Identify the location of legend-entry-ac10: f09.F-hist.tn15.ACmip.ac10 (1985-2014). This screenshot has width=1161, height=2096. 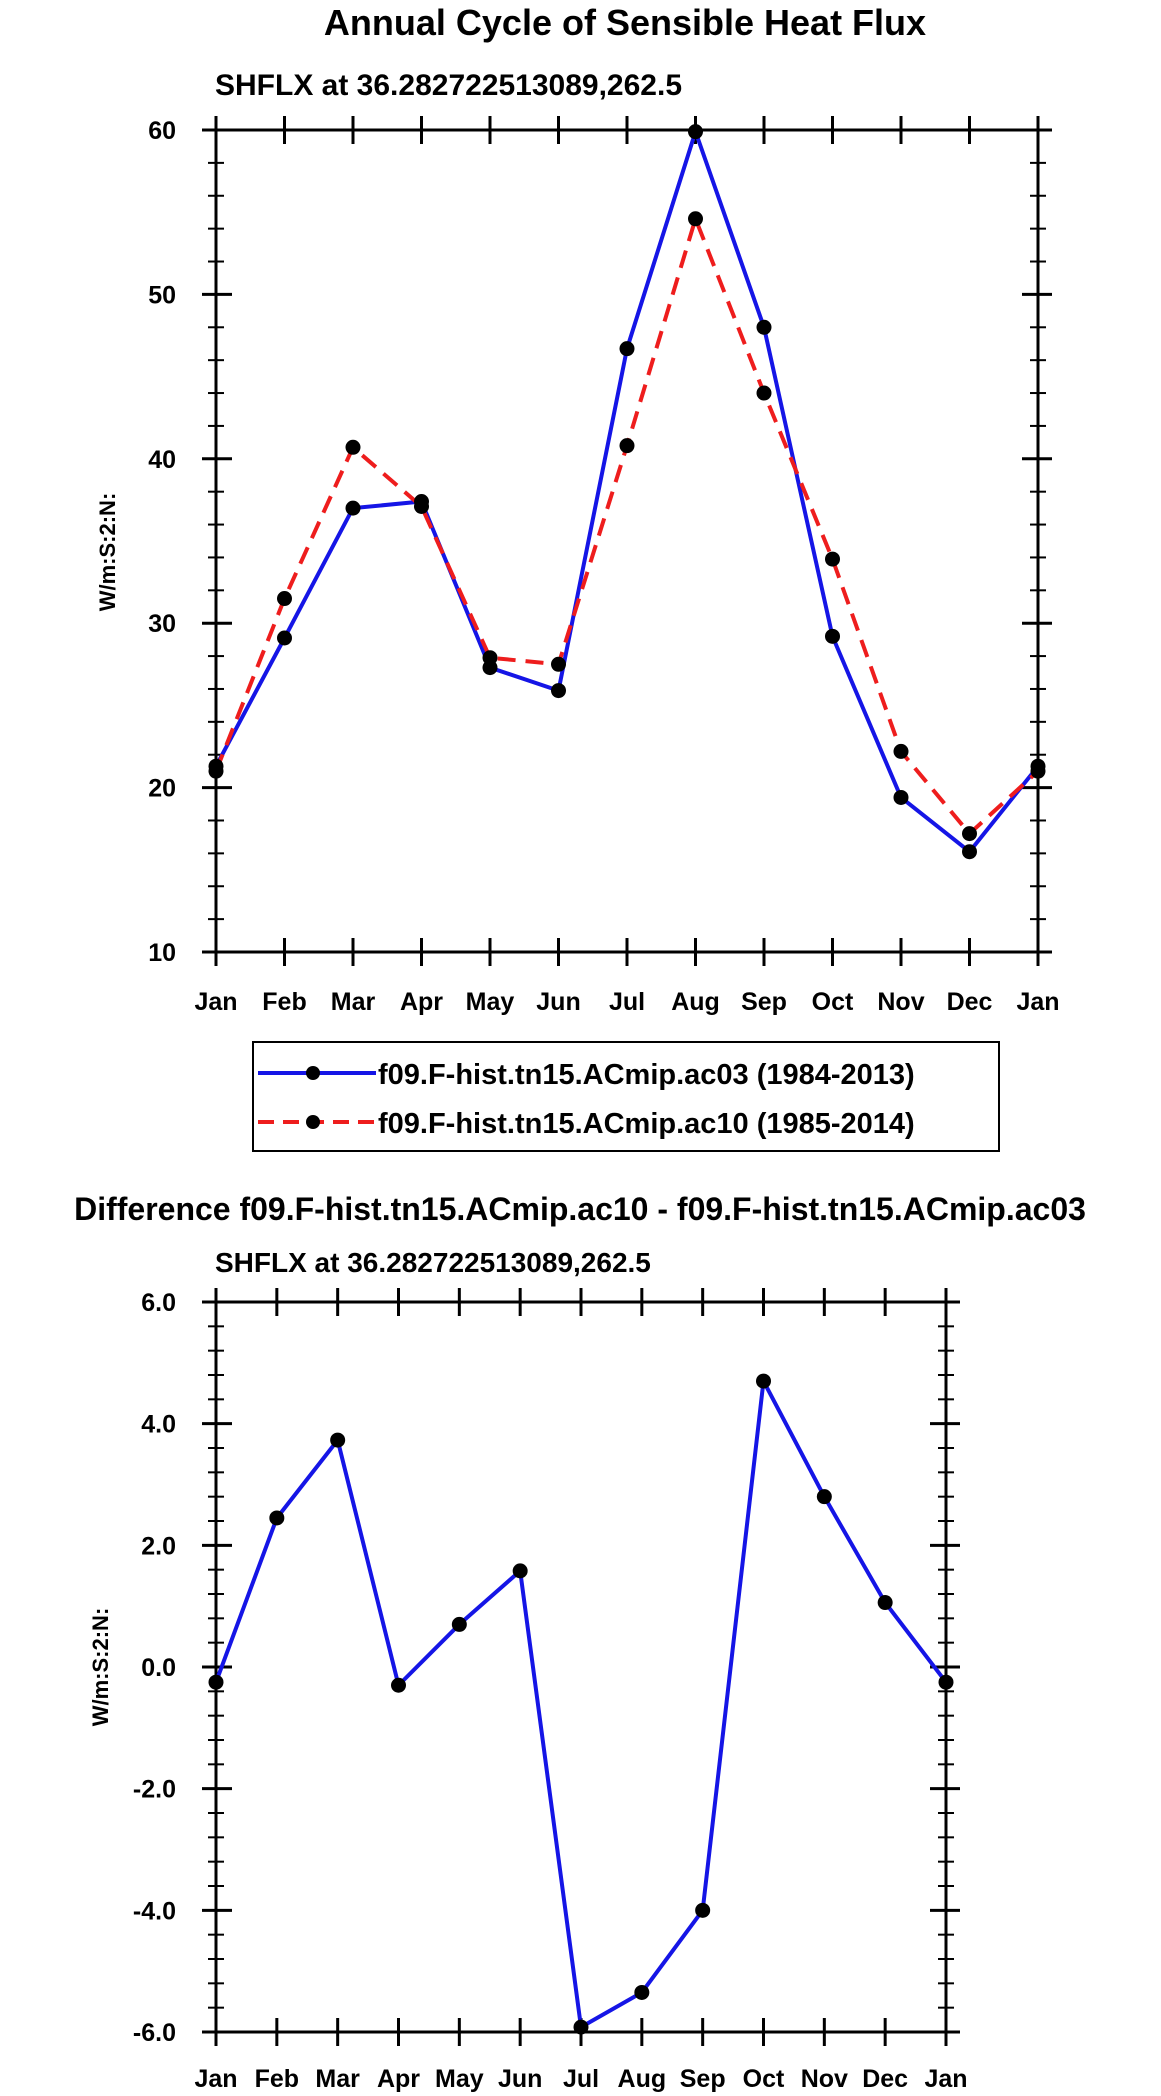
(586, 1124).